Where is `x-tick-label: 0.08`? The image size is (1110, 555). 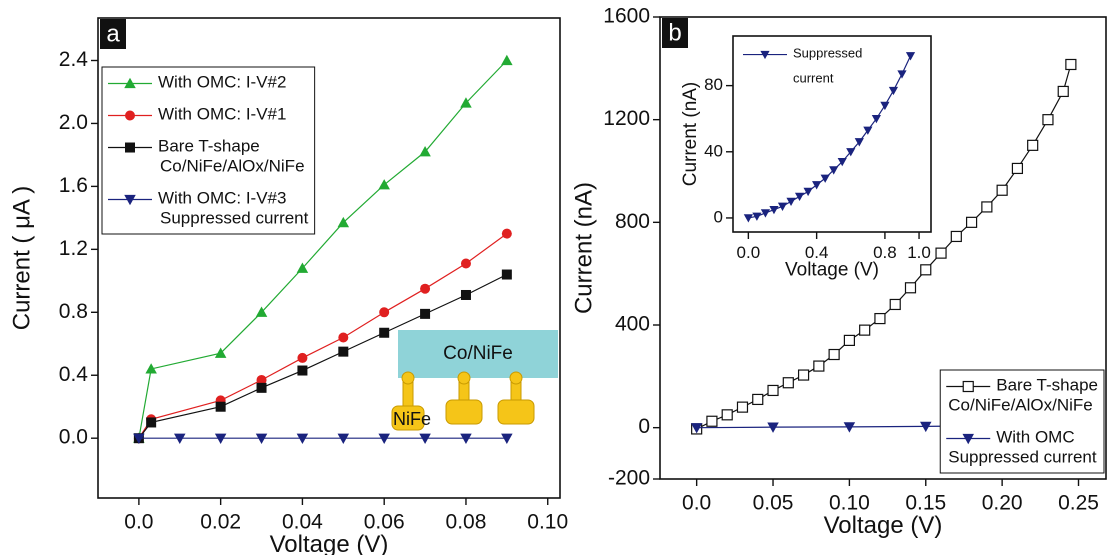 x-tick-label: 0.08 is located at coordinates (466, 521).